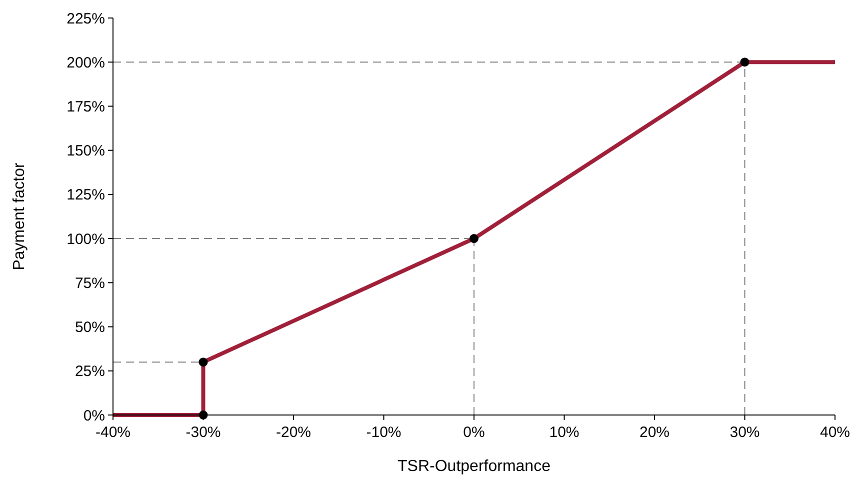 Image resolution: width=857 pixels, height=481 pixels. What do you see at coordinates (89, 327) in the screenshot?
I see `y-tick-label: 50%` at bounding box center [89, 327].